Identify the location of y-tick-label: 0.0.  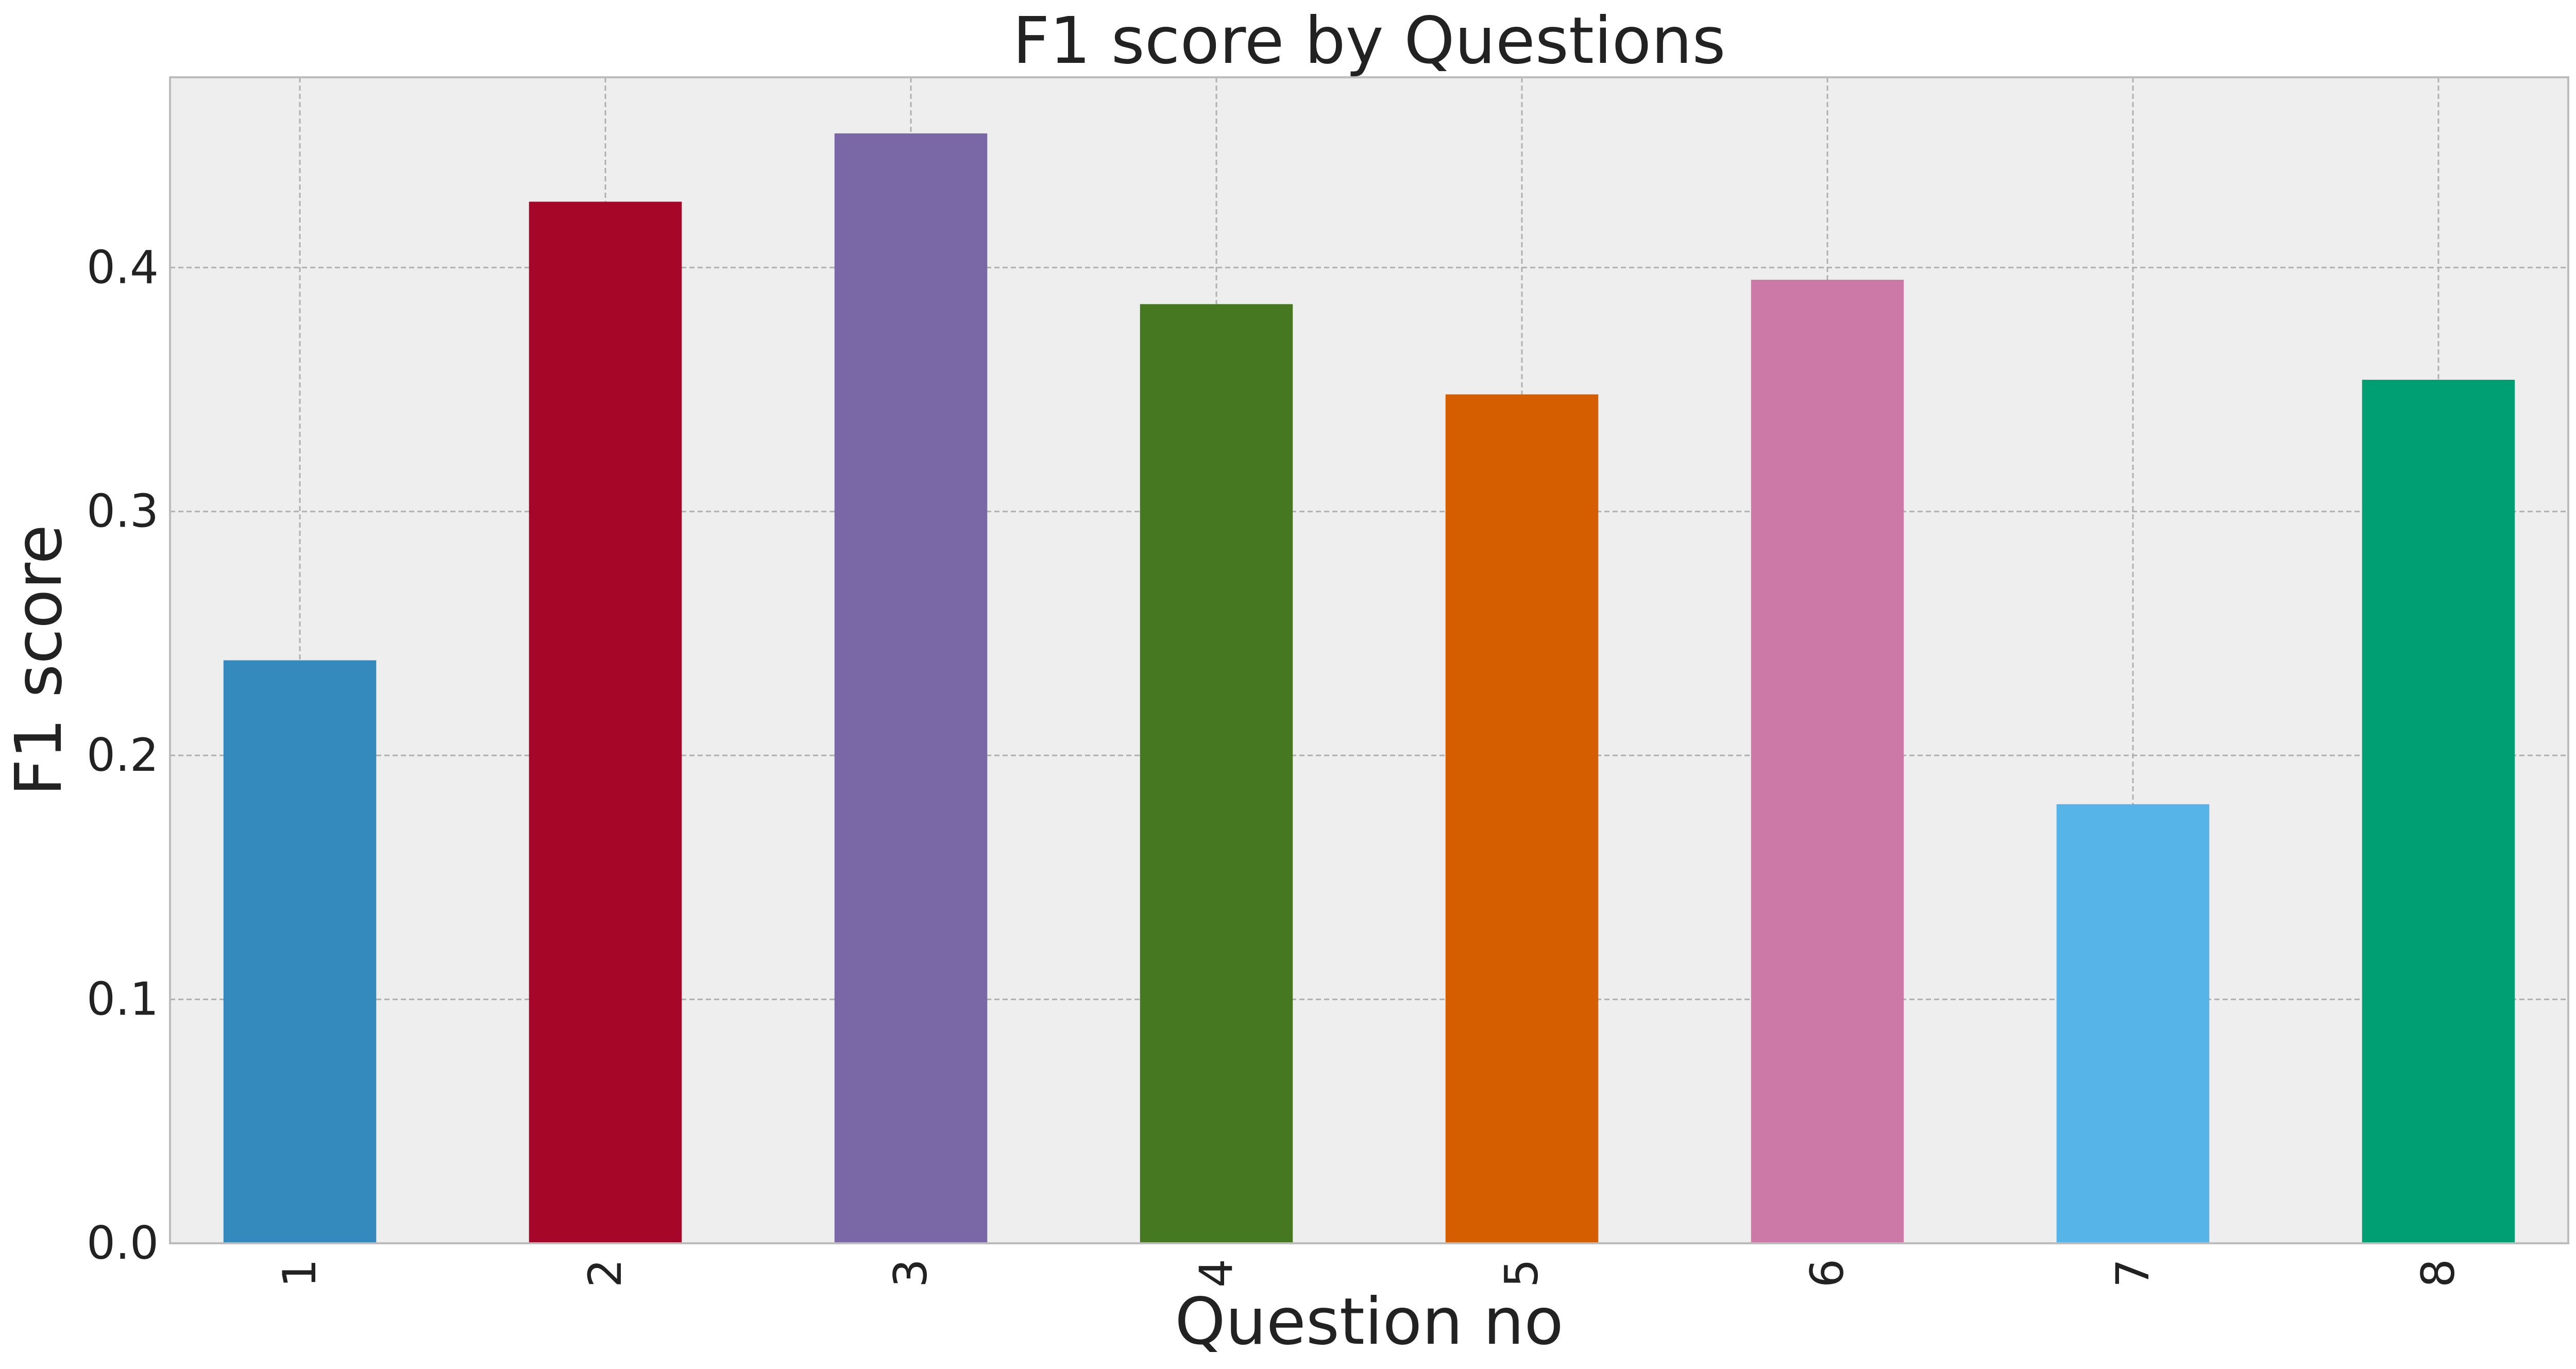
(123, 1243).